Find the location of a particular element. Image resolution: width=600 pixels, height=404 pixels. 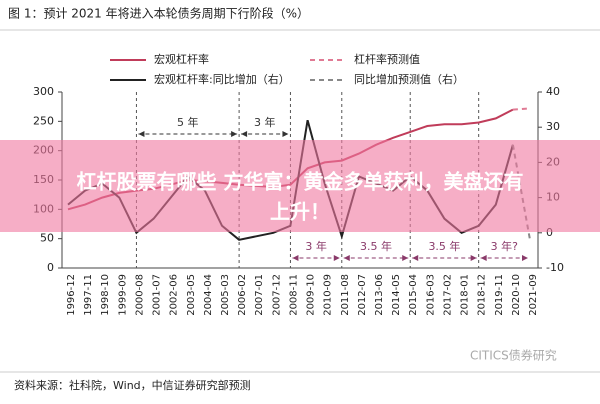

y-tick-label: 0 is located at coordinates (50, 267).